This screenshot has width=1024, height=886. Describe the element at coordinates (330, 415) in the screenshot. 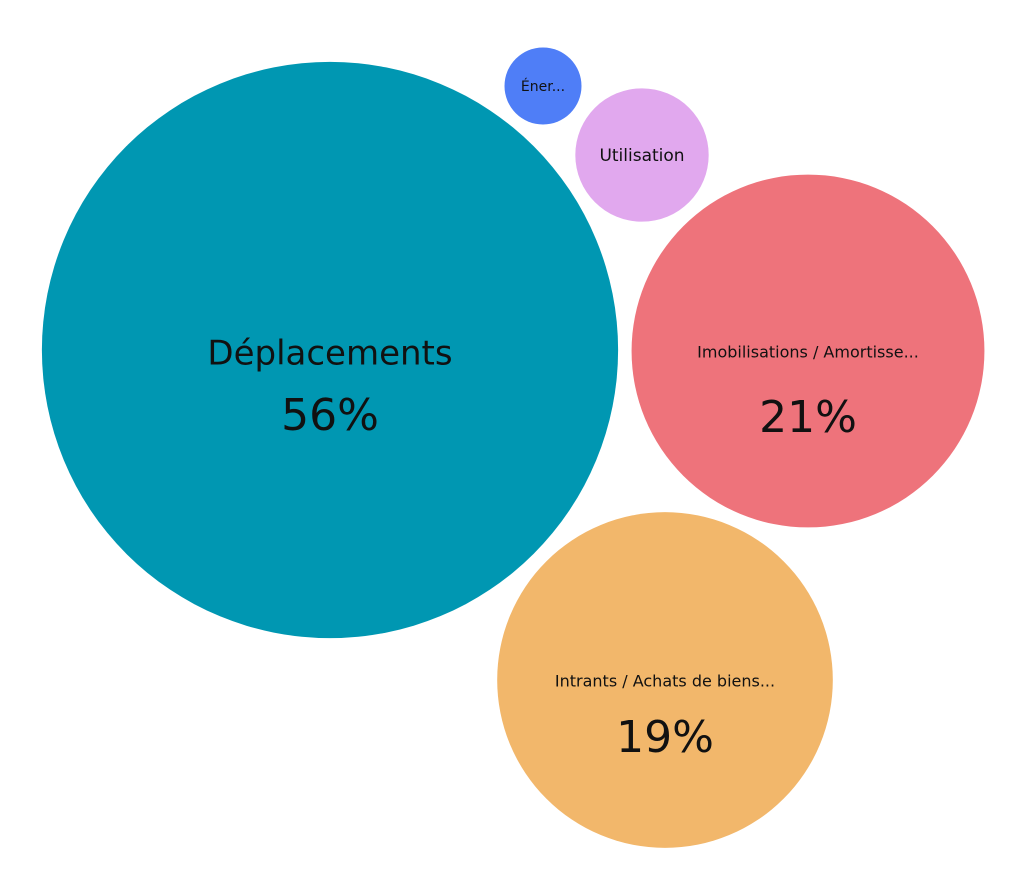

I see `value-label: 56%` at that location.